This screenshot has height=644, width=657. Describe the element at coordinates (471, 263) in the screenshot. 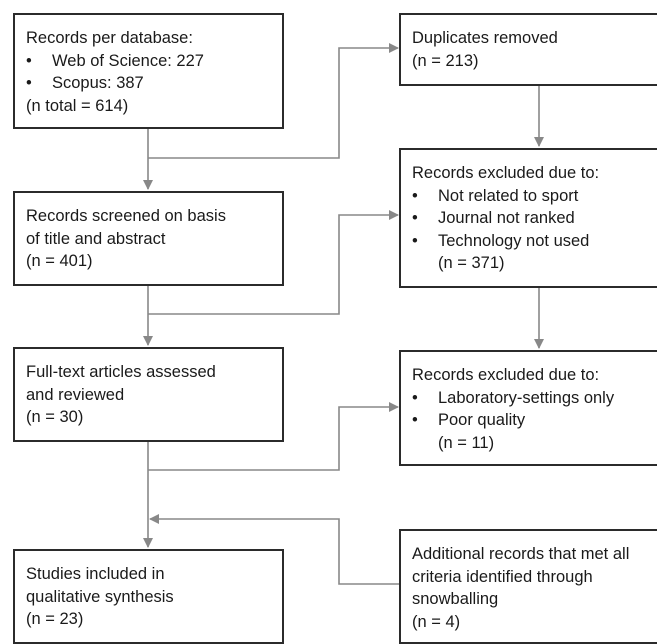

I see `excluded1-count: (n = 371)` at that location.